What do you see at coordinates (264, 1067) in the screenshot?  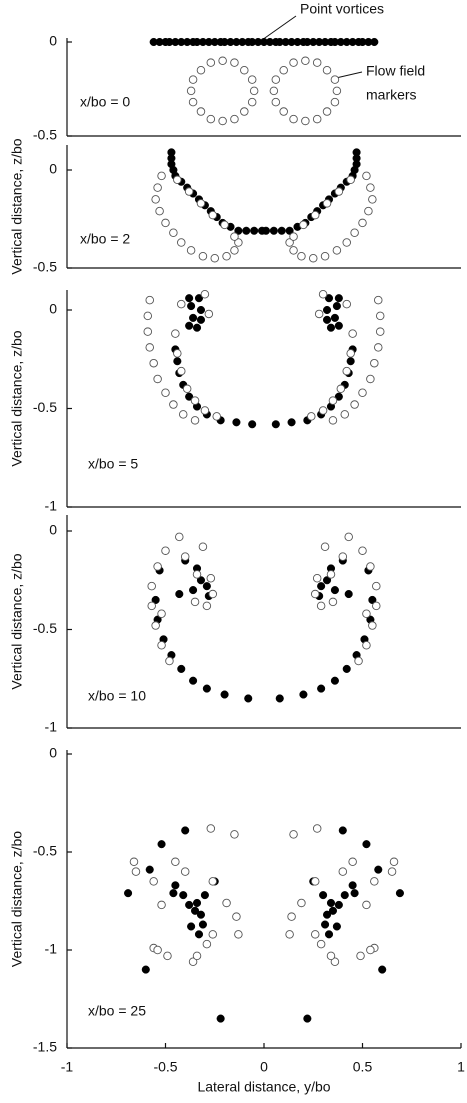 I see `x-tick-label: 0` at bounding box center [264, 1067].